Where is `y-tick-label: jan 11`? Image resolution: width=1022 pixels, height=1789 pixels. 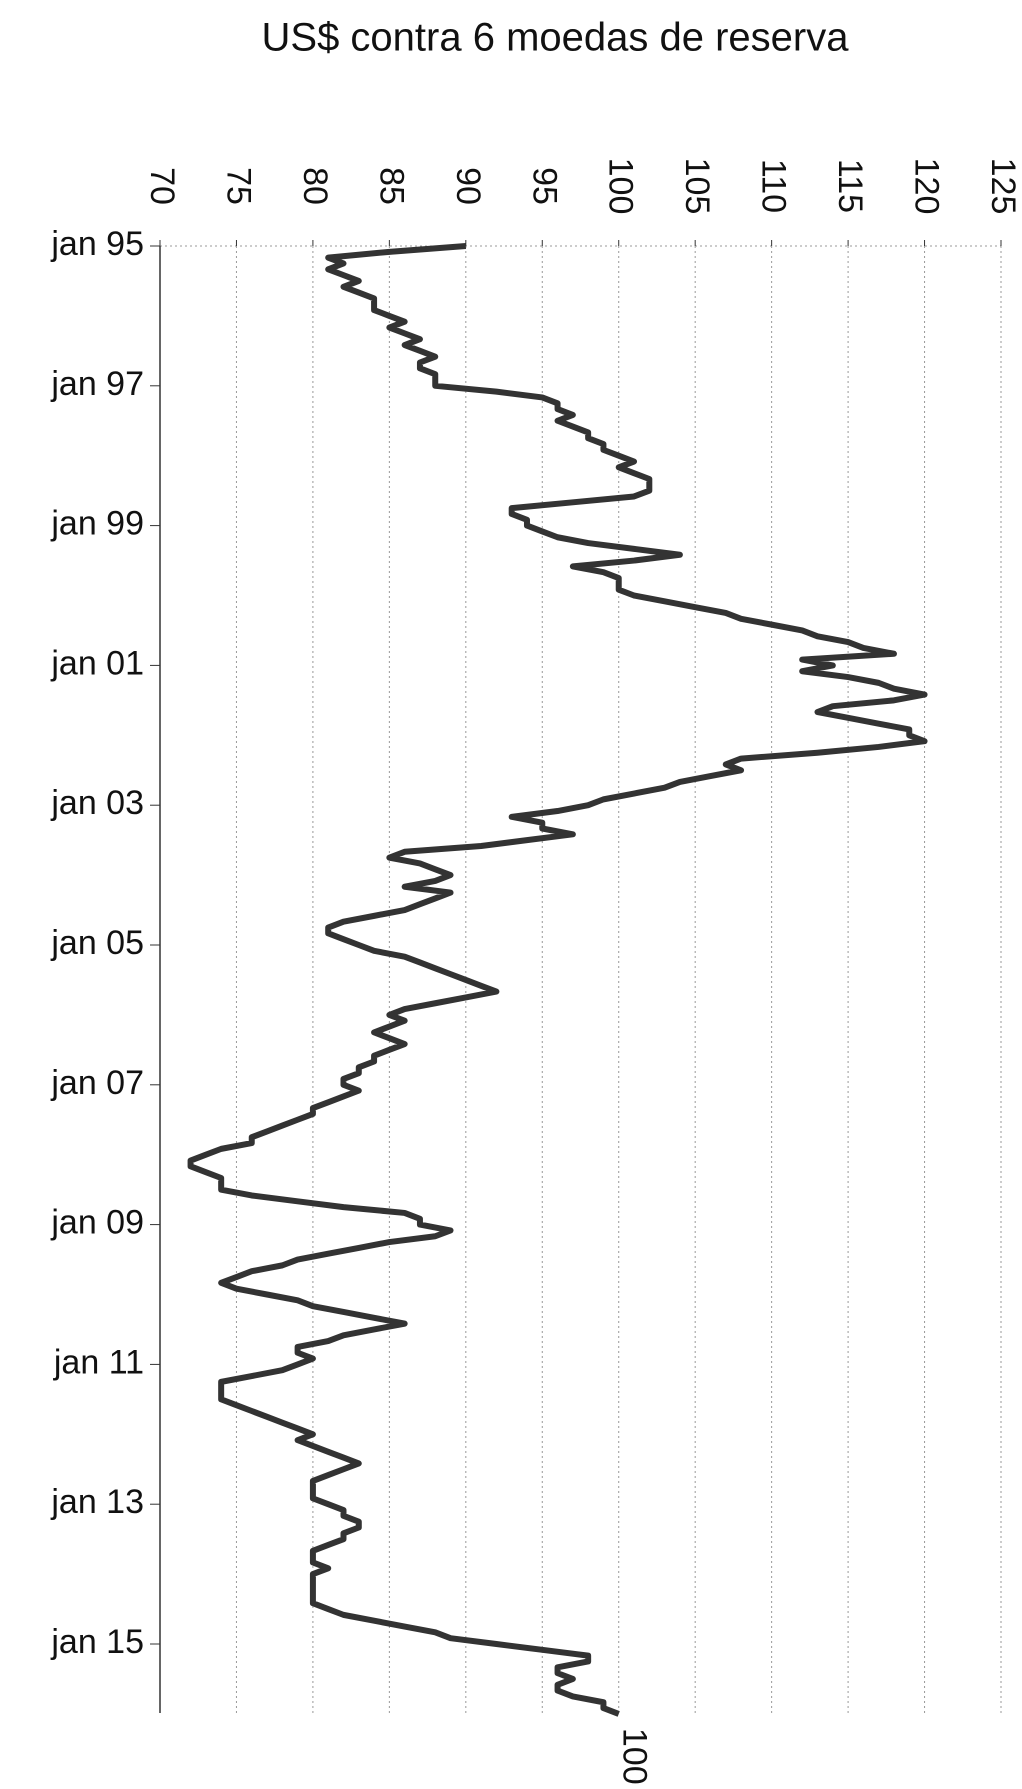
y-tick-label: jan 11 is located at coordinates (98, 1362).